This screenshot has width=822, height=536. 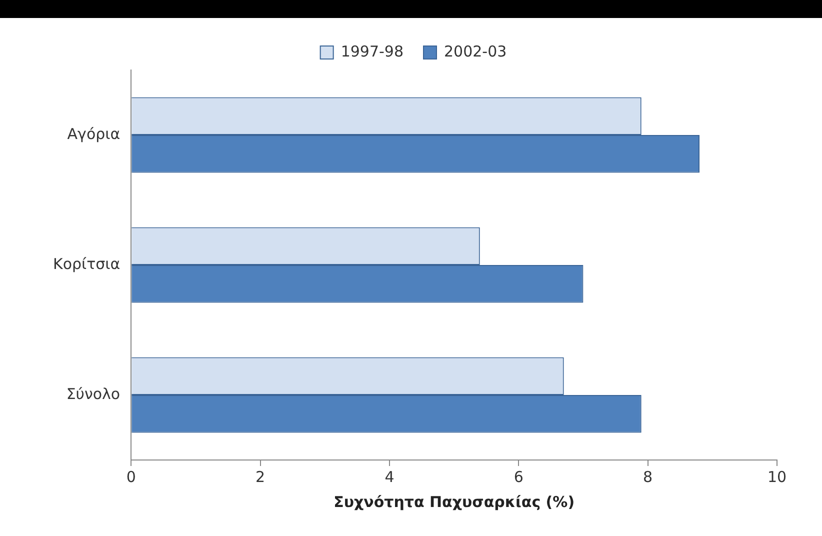 I want to click on y-tick-label: Σύνολο, so click(x=93, y=393).